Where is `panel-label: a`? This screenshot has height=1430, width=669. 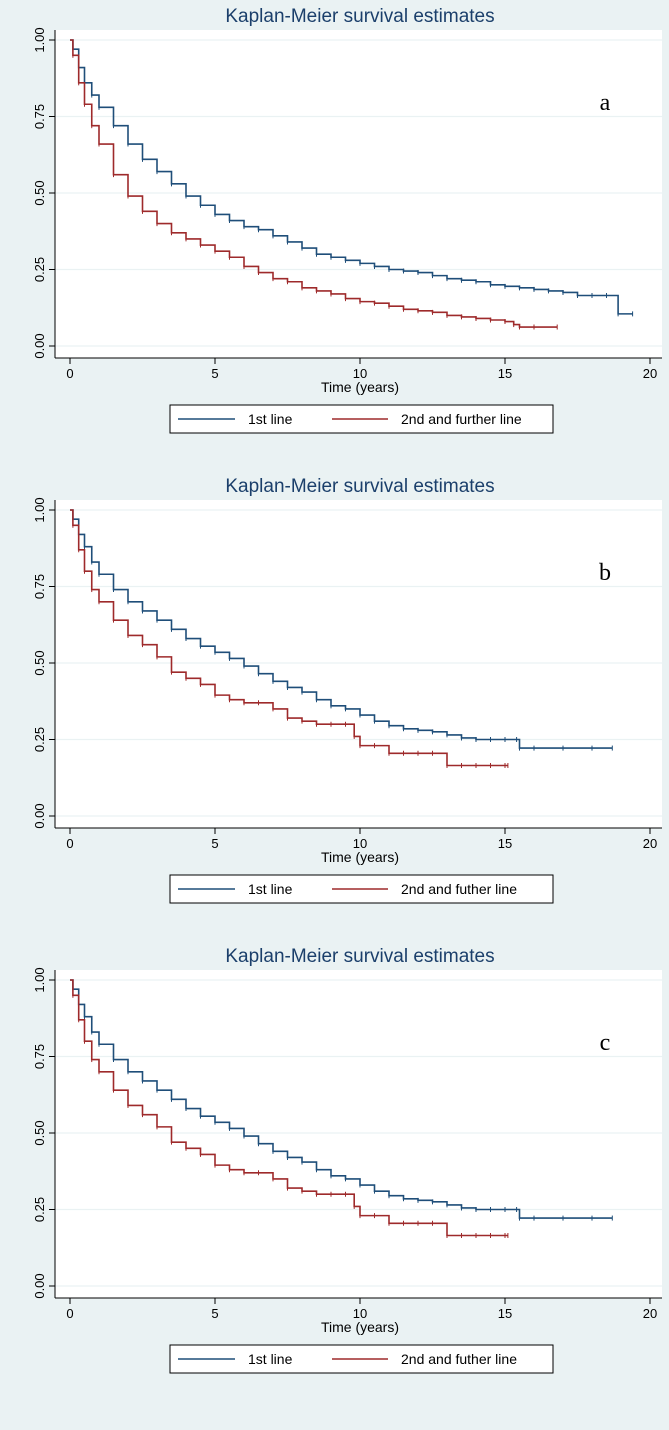 panel-label: a is located at coordinates (605, 103).